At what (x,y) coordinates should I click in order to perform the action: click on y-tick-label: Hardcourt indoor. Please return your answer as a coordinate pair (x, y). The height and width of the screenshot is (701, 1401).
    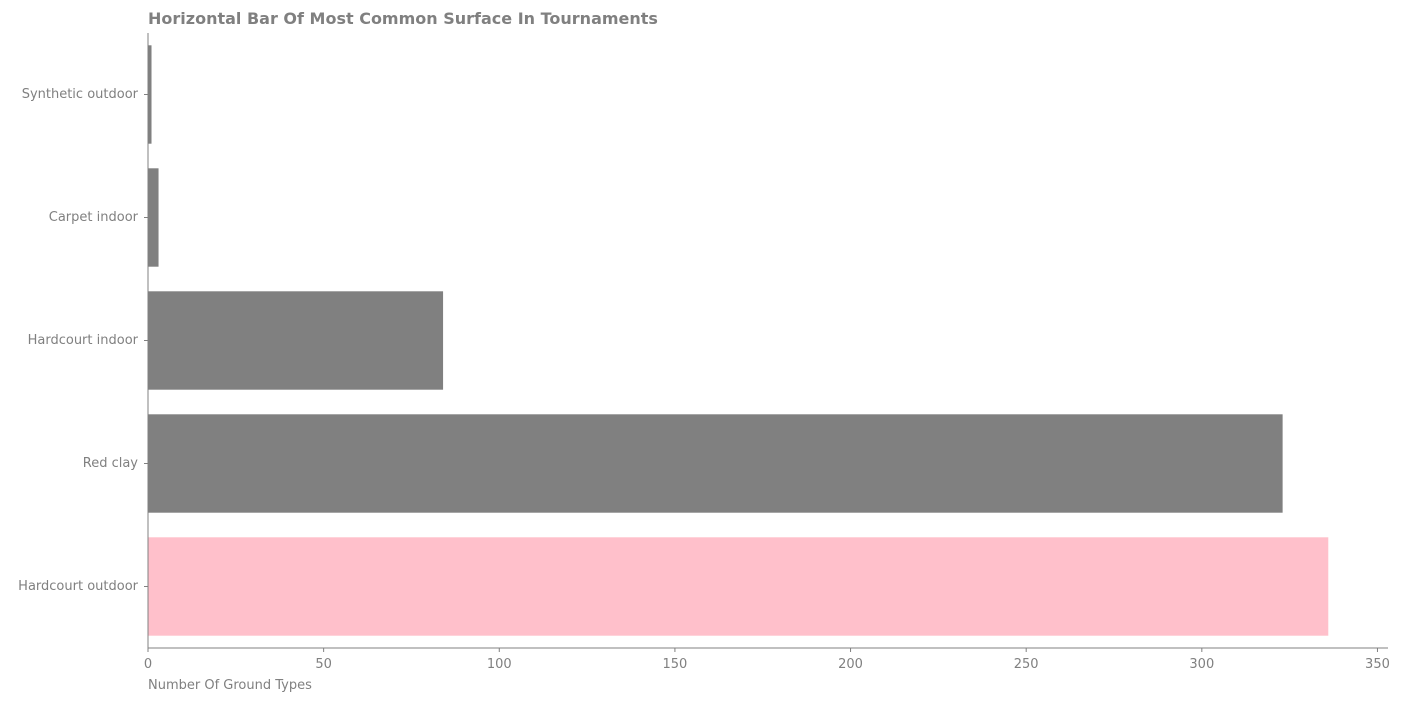
    Looking at the image, I should click on (83, 340).